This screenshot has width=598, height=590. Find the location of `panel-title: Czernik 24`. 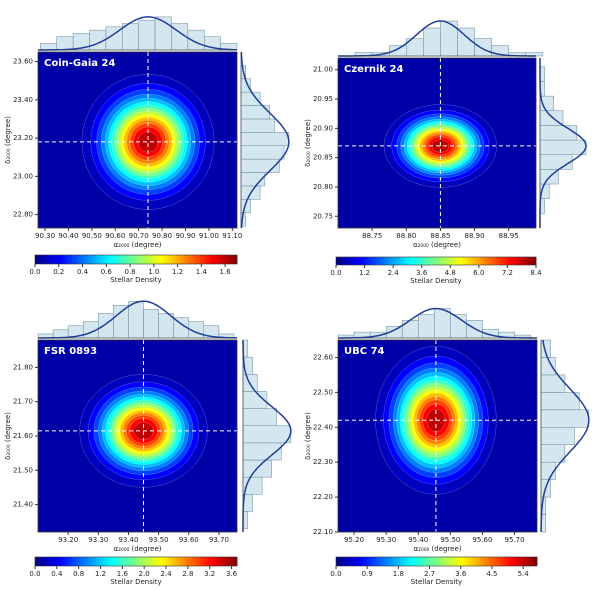

panel-title: Czernik 24 is located at coordinates (374, 69).